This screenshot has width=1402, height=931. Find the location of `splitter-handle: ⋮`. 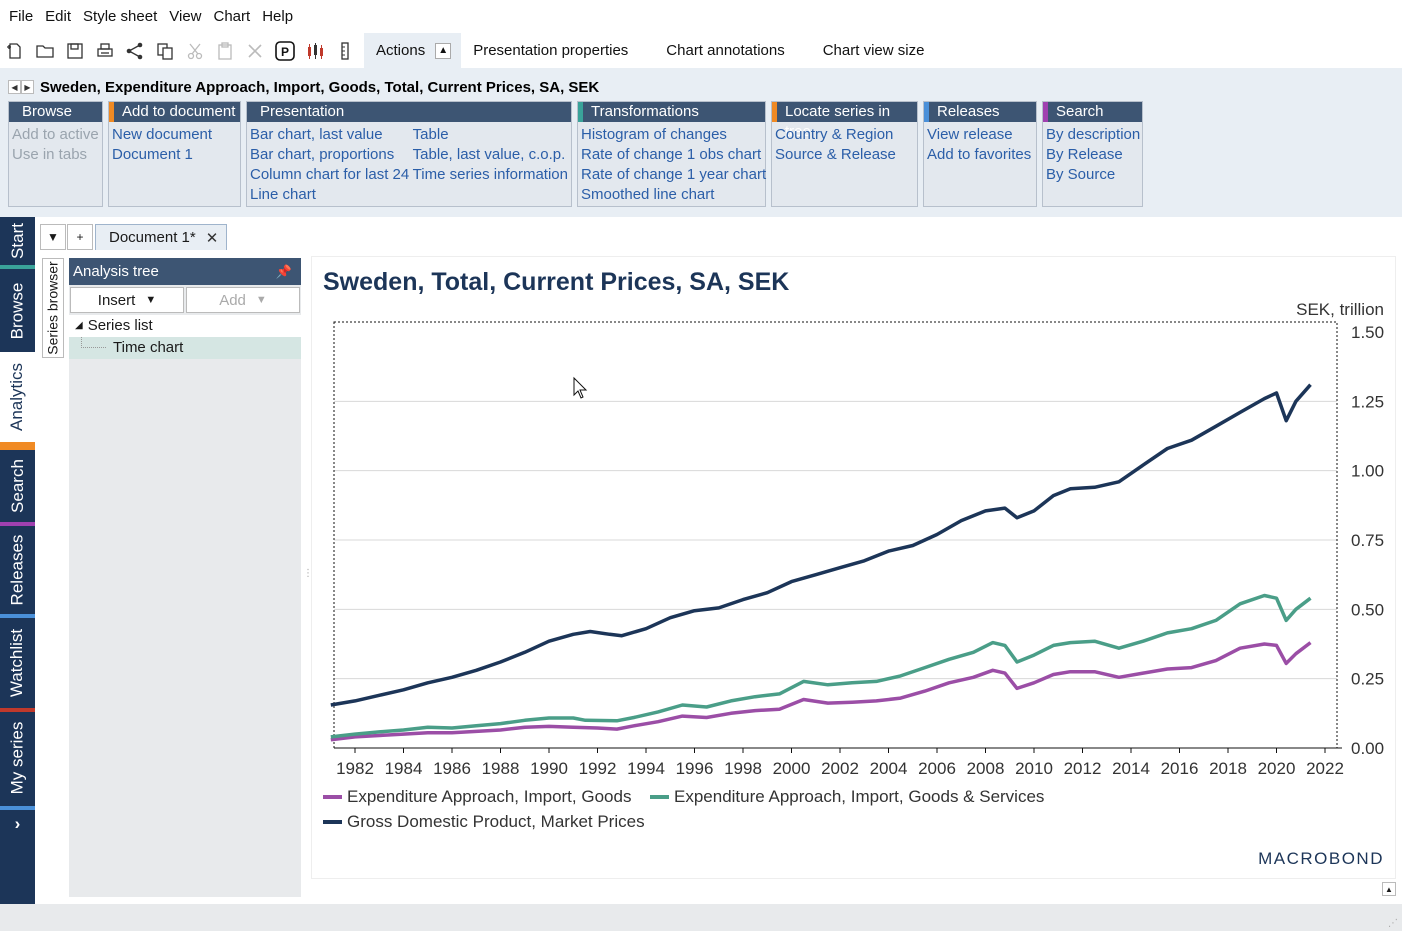

splitter-handle: ⋮ is located at coordinates (308, 573).